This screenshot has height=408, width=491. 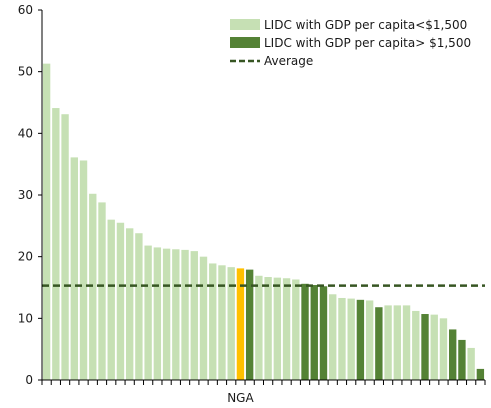 I want to click on y-tick-label: 20, so click(x=25, y=257).